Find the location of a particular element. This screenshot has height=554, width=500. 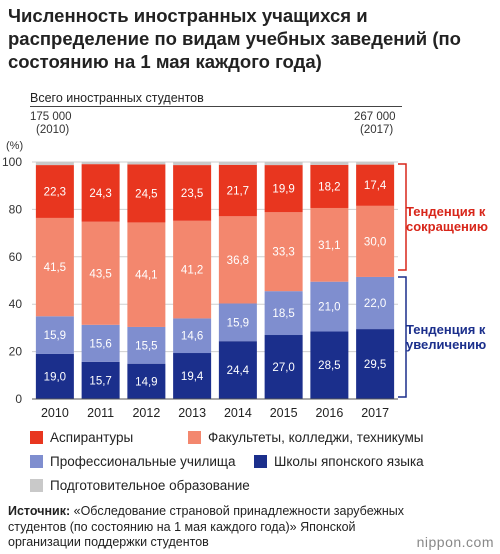

annotation-increase-text: Тенденция к увеличению is located at coordinates (446, 337).